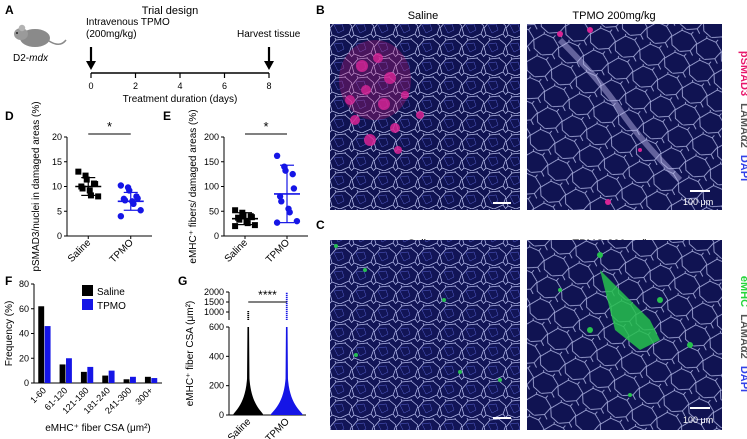 The width and height of the screenshot is (747, 439). Describe the element at coordinates (167, 116) in the screenshot. I see `panel-e-label: E` at that location.